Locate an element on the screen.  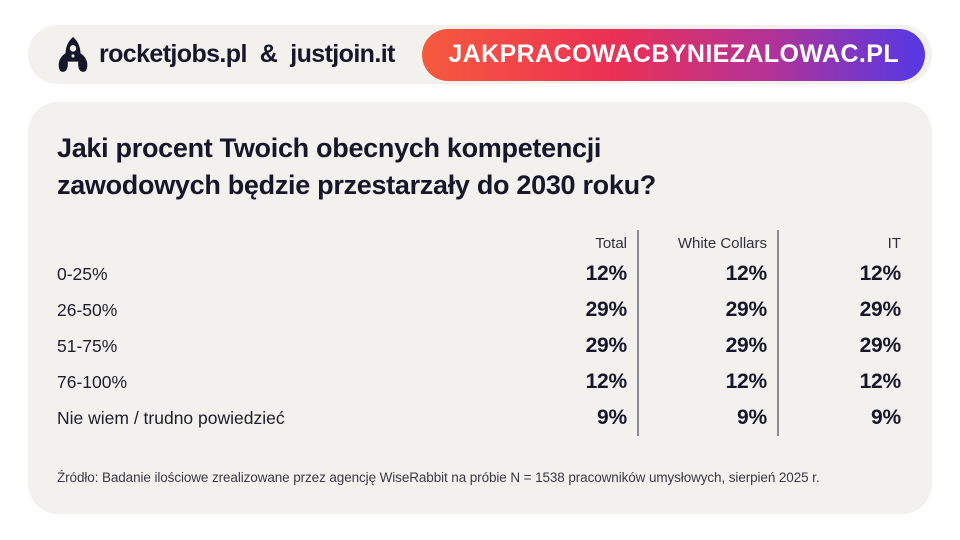
question-title-line1: Jaki procent Twoich obecnych kompetencji is located at coordinates (329, 148).